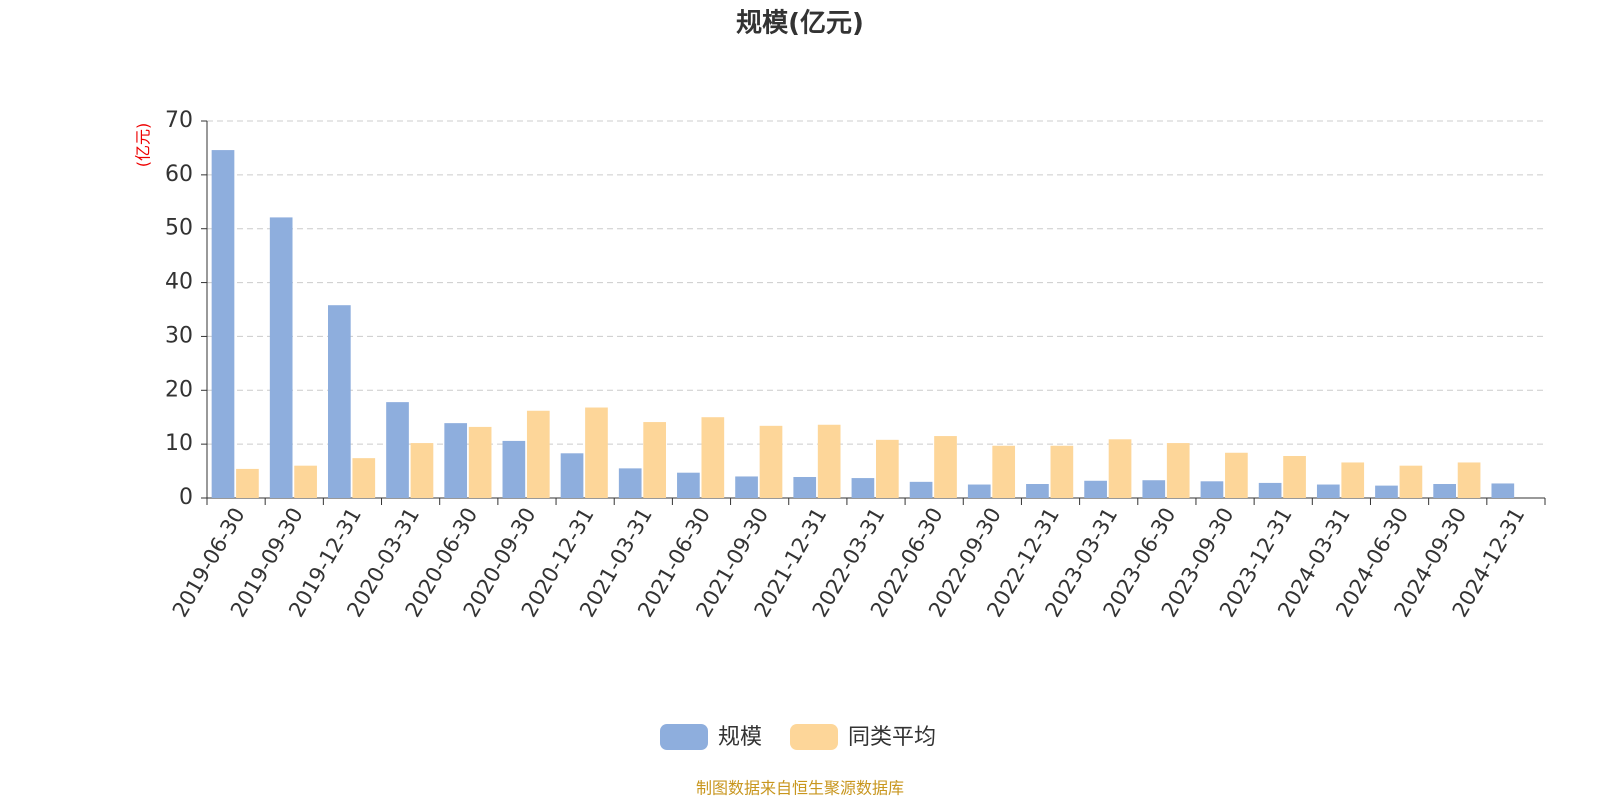  I want to click on y-tick-label: 0, so click(186, 497).